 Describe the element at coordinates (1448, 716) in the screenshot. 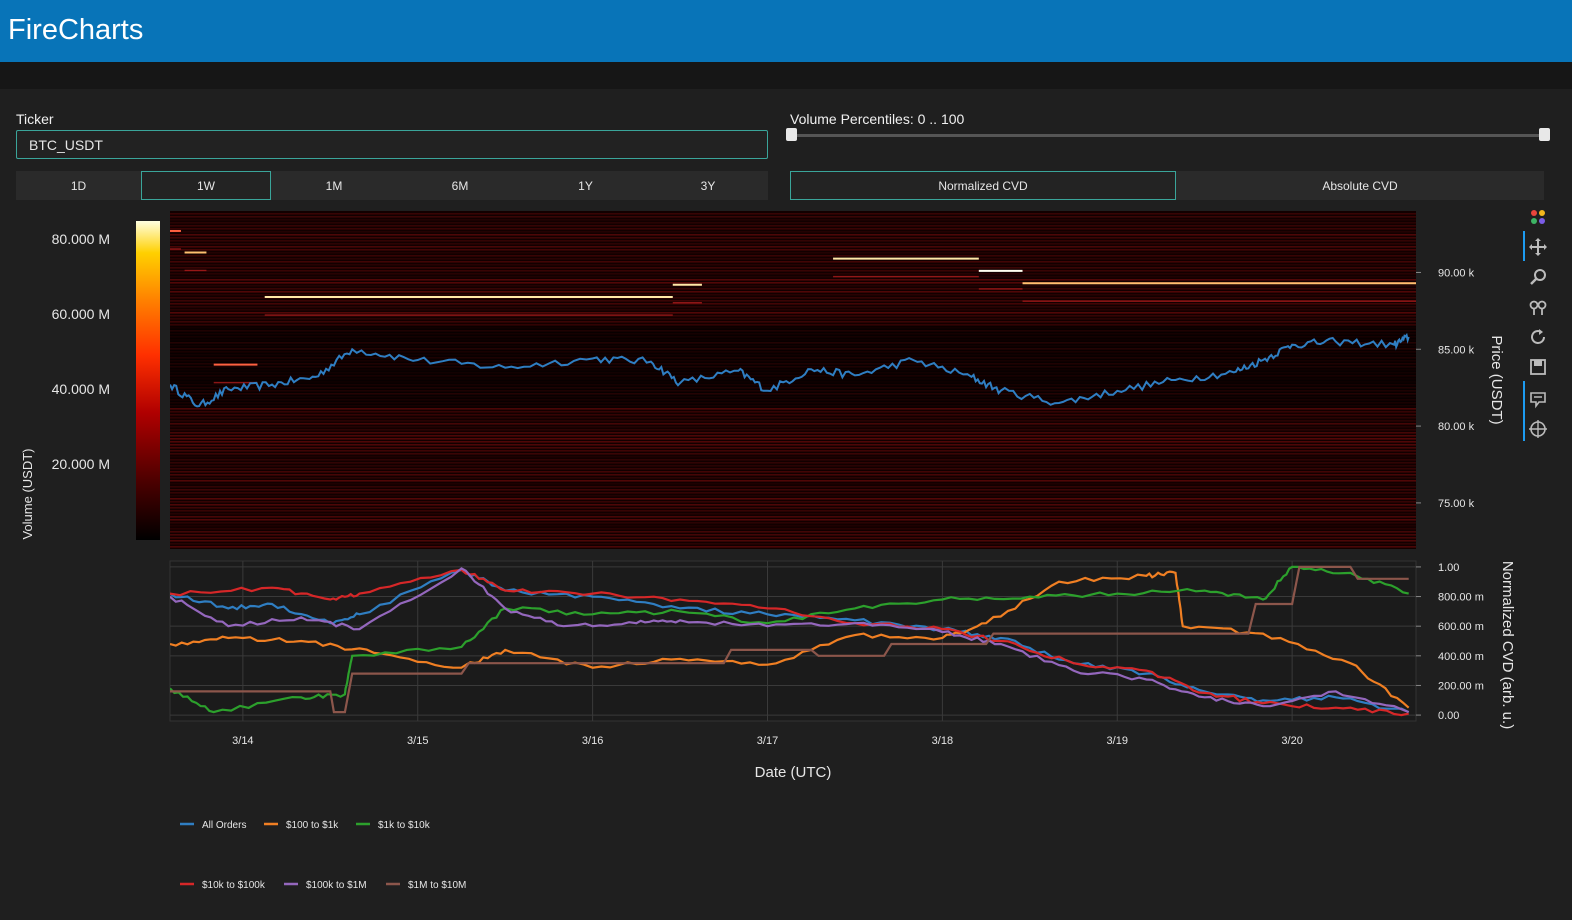

I see `cvd-tick-label: 0.00` at that location.